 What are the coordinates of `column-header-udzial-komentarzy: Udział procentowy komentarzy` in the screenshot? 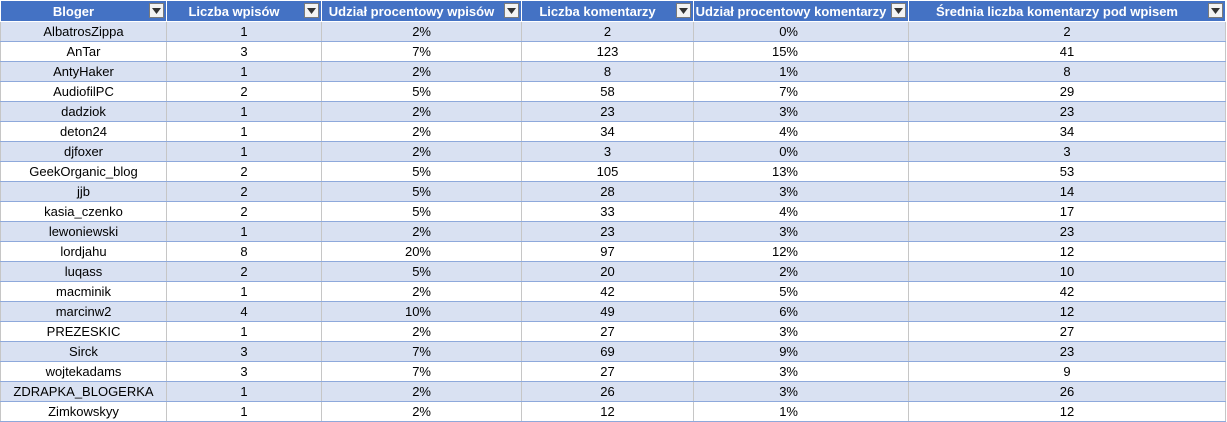 It's located at (801, 11).